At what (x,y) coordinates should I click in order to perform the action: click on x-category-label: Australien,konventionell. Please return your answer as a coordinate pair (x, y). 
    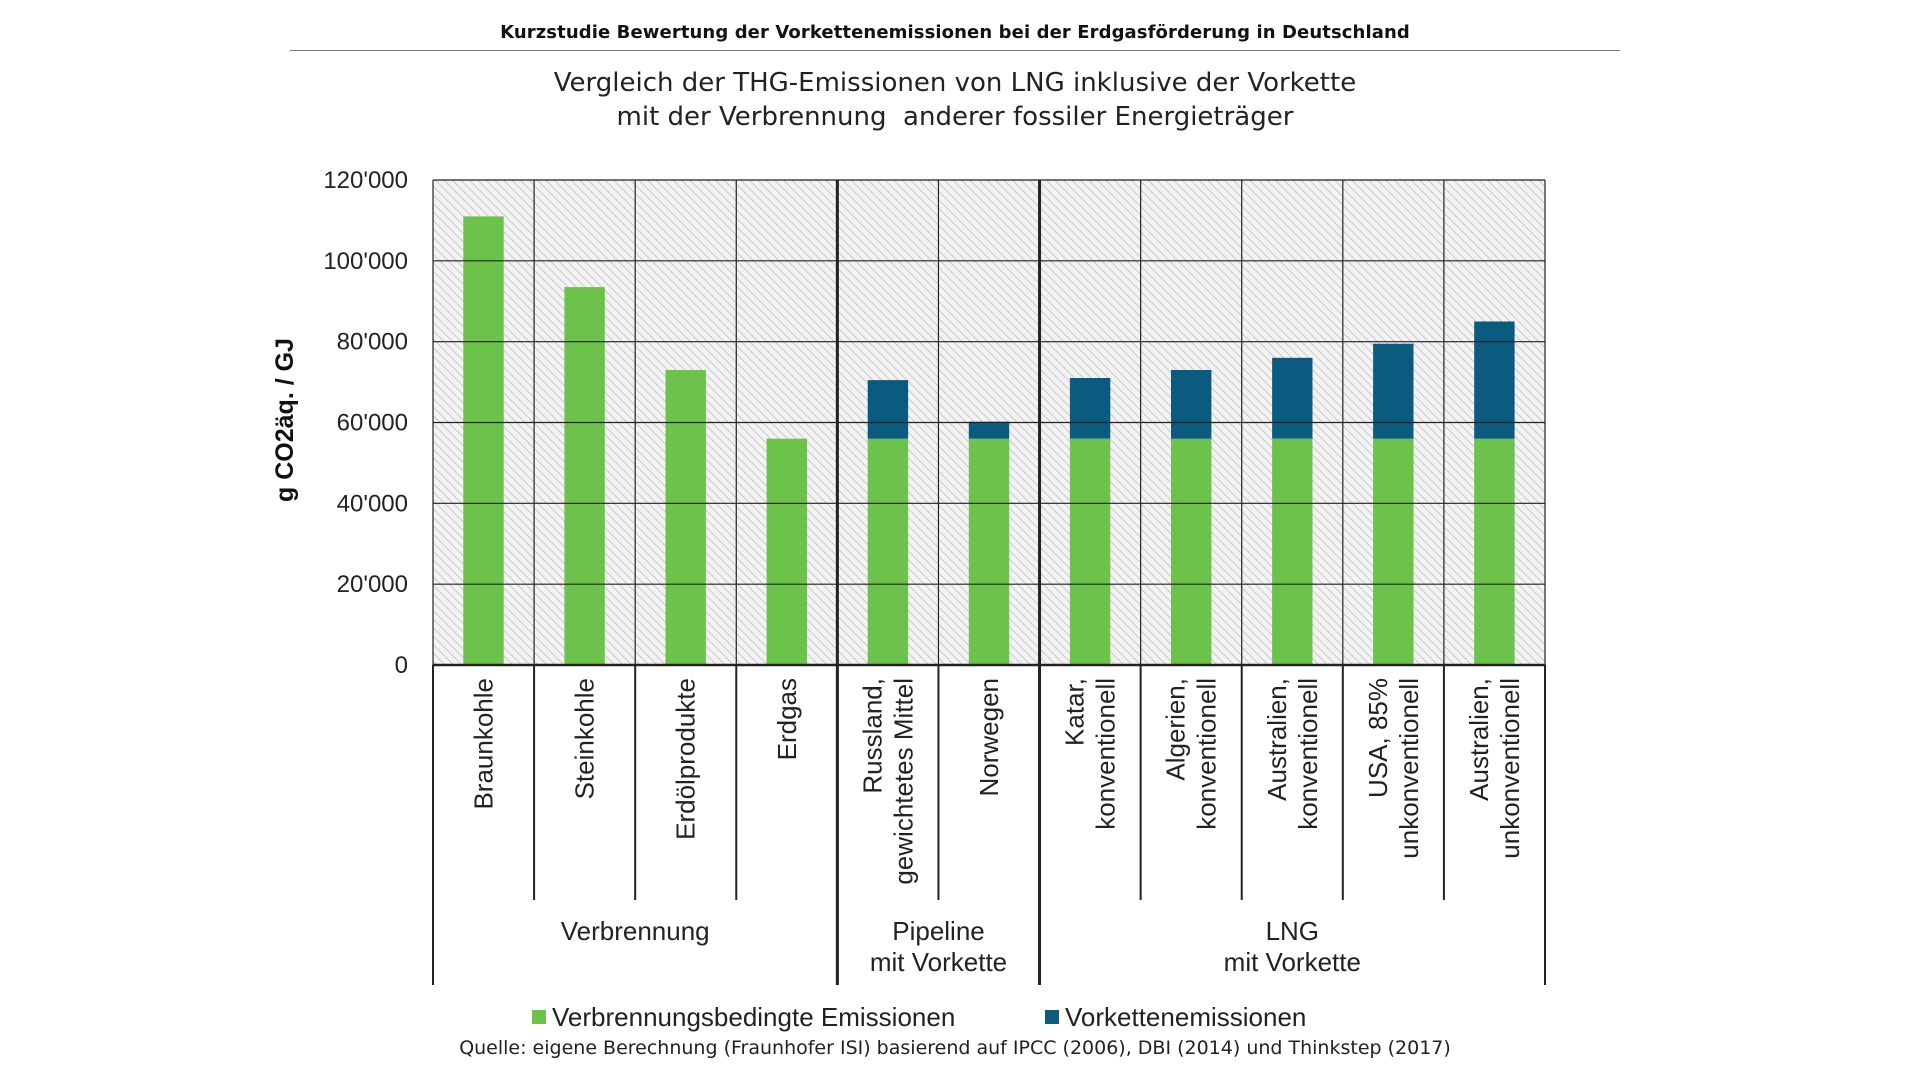
    Looking at the image, I should click on (1292, 754).